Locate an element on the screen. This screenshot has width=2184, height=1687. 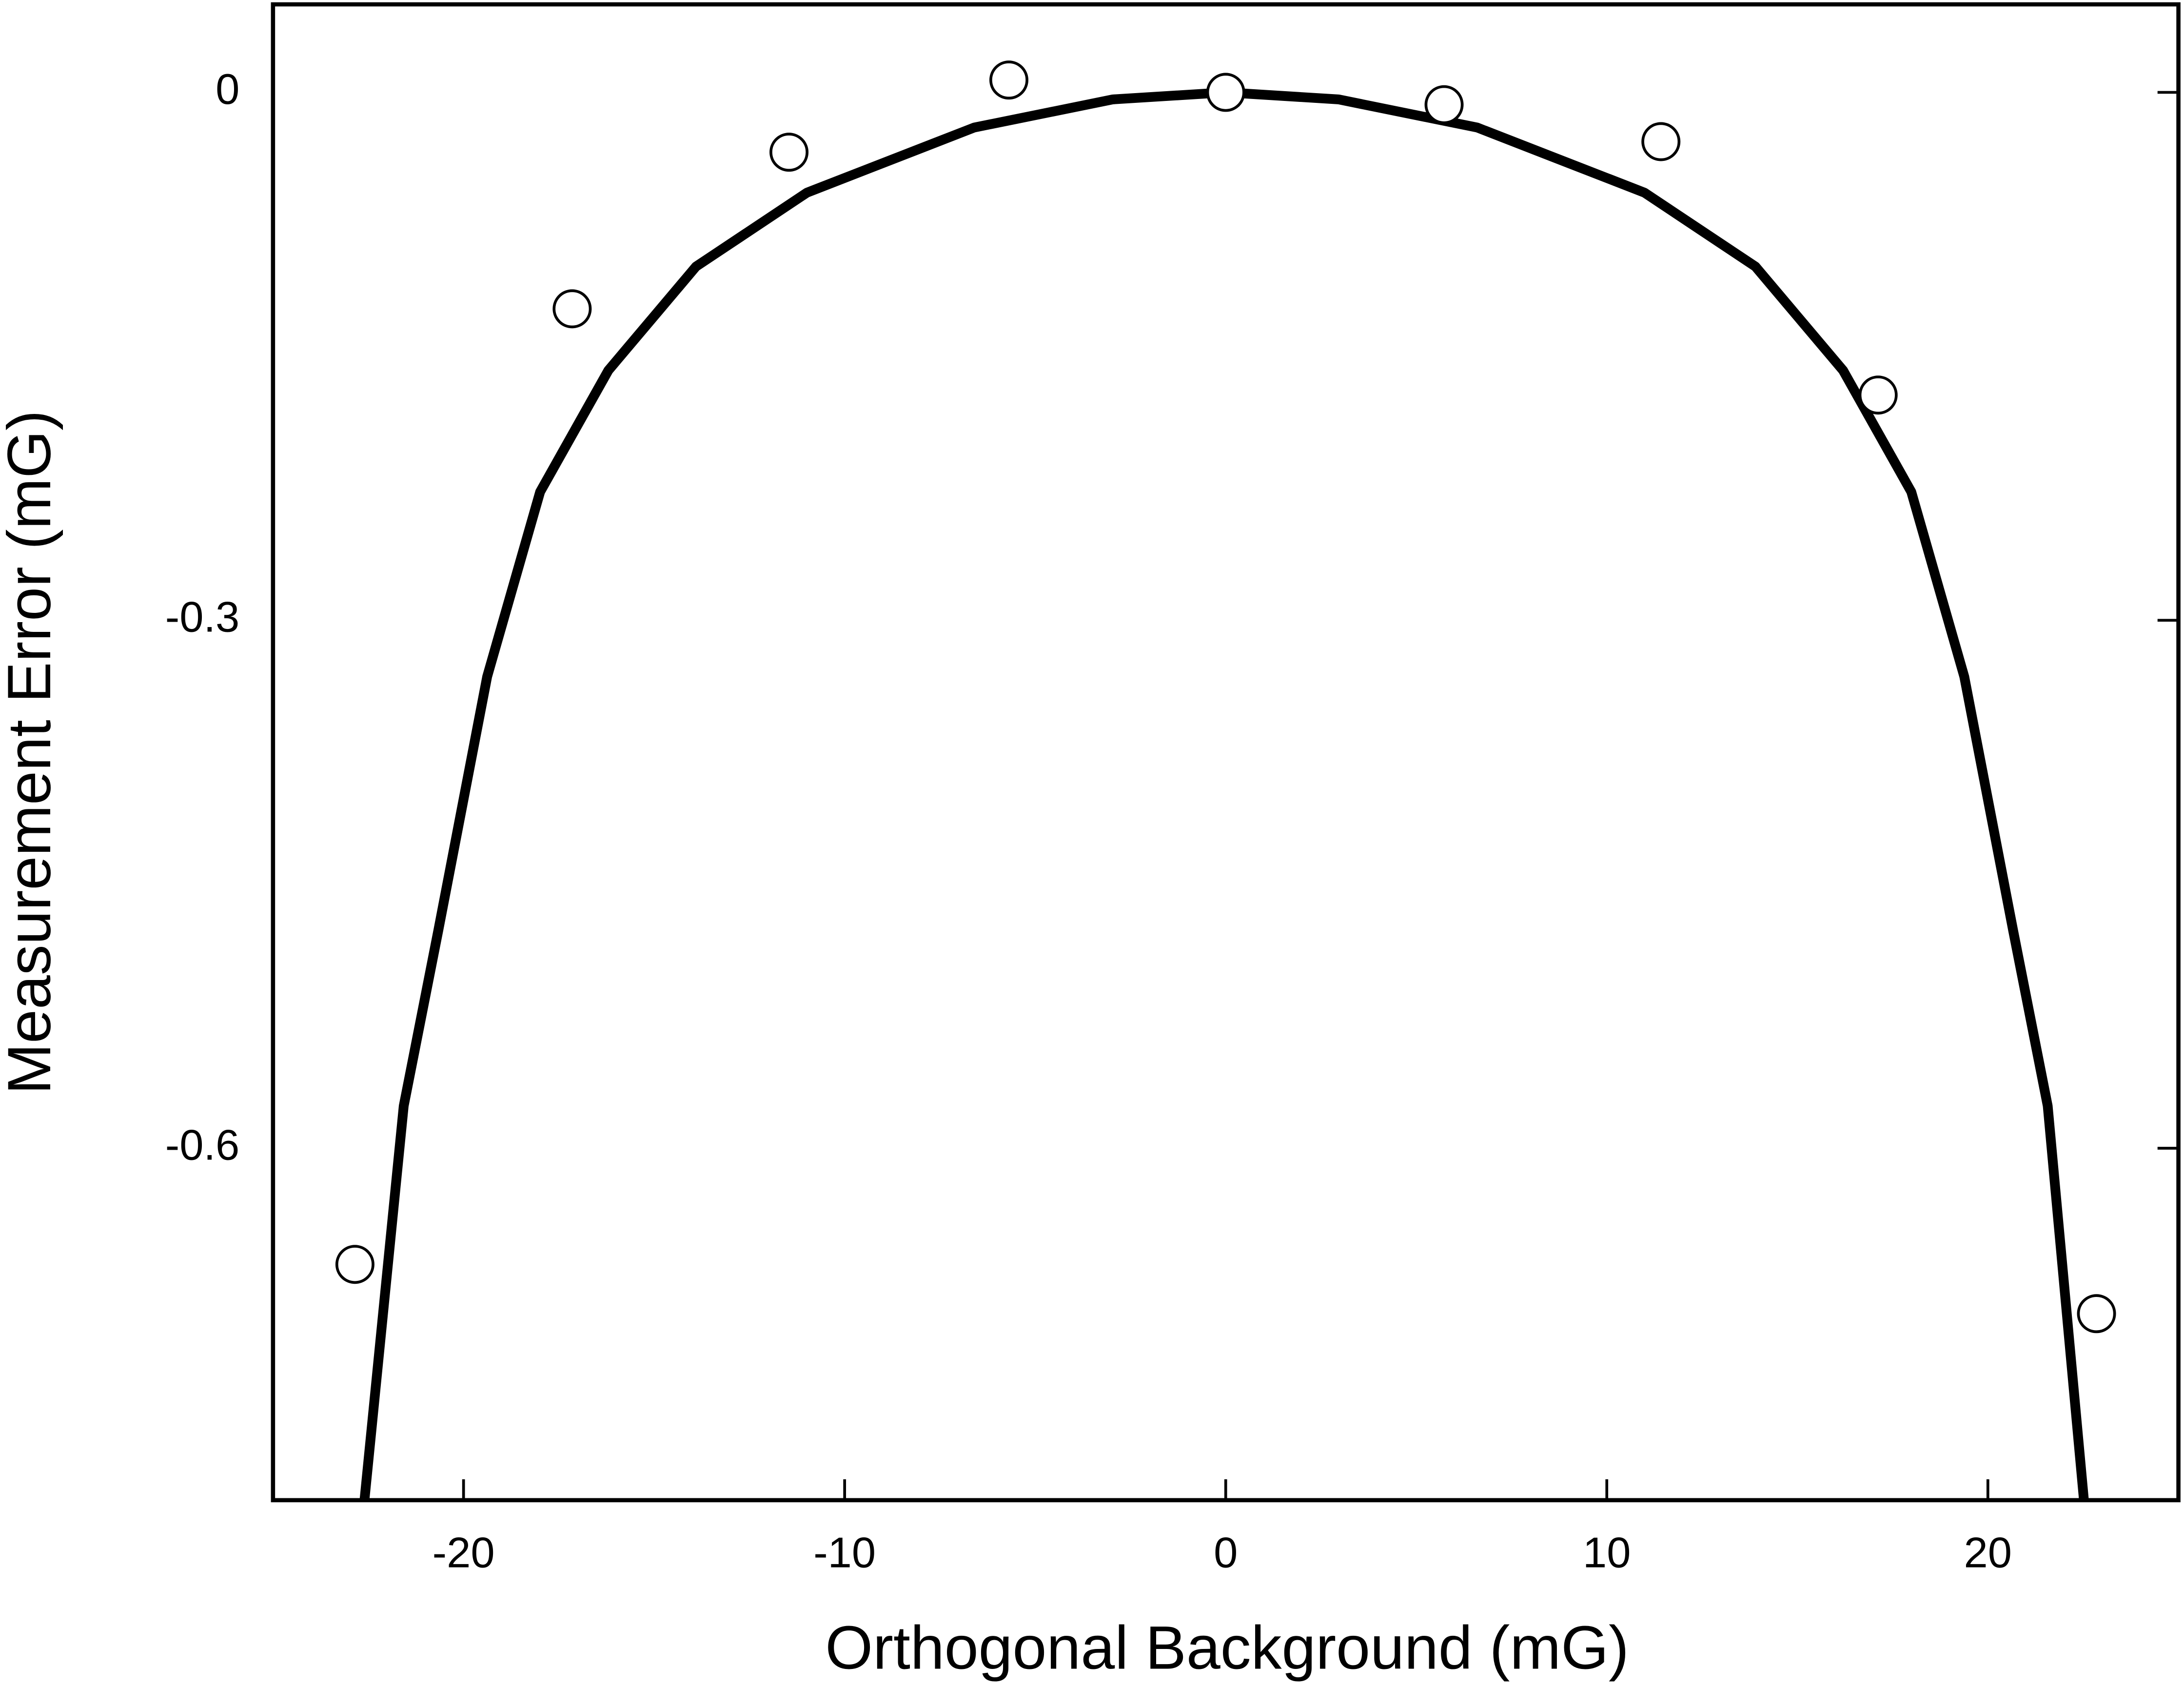
y-tick-label: -0.3 is located at coordinates (202, 617).